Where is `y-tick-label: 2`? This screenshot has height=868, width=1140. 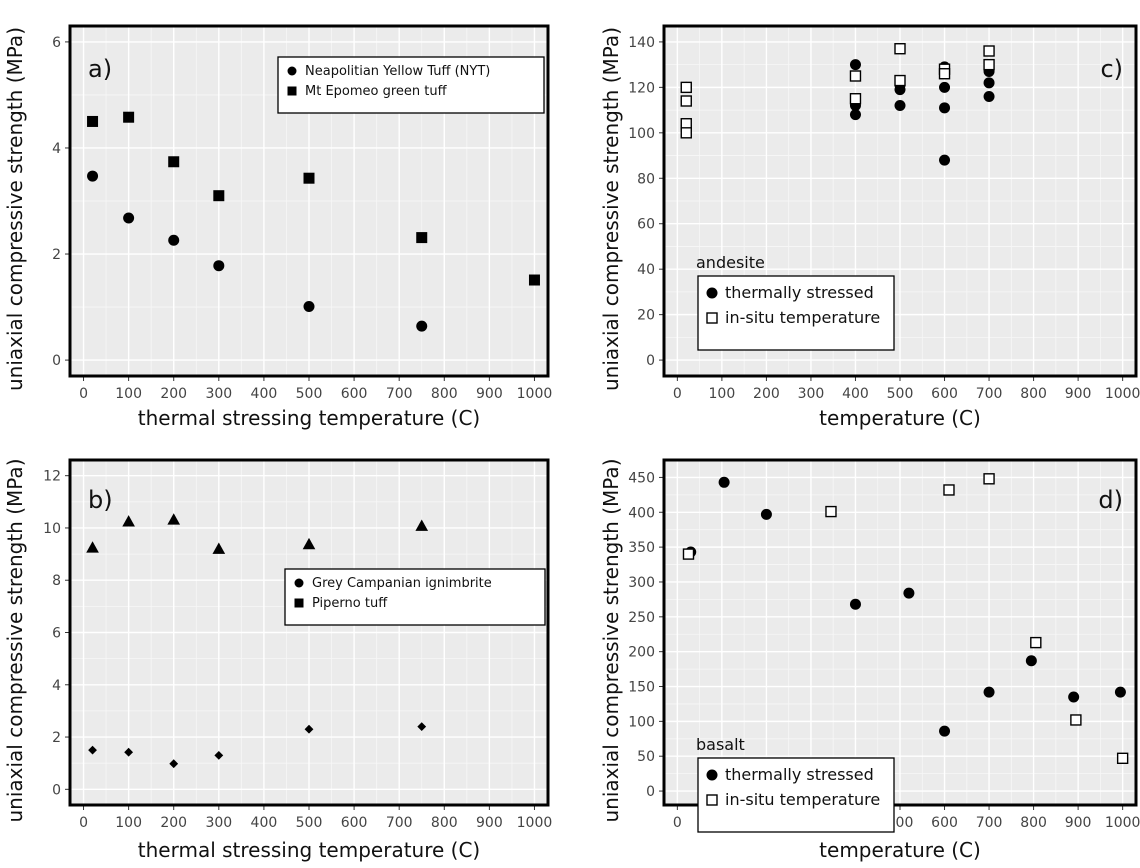 y-tick-label: 2 is located at coordinates (56, 255).